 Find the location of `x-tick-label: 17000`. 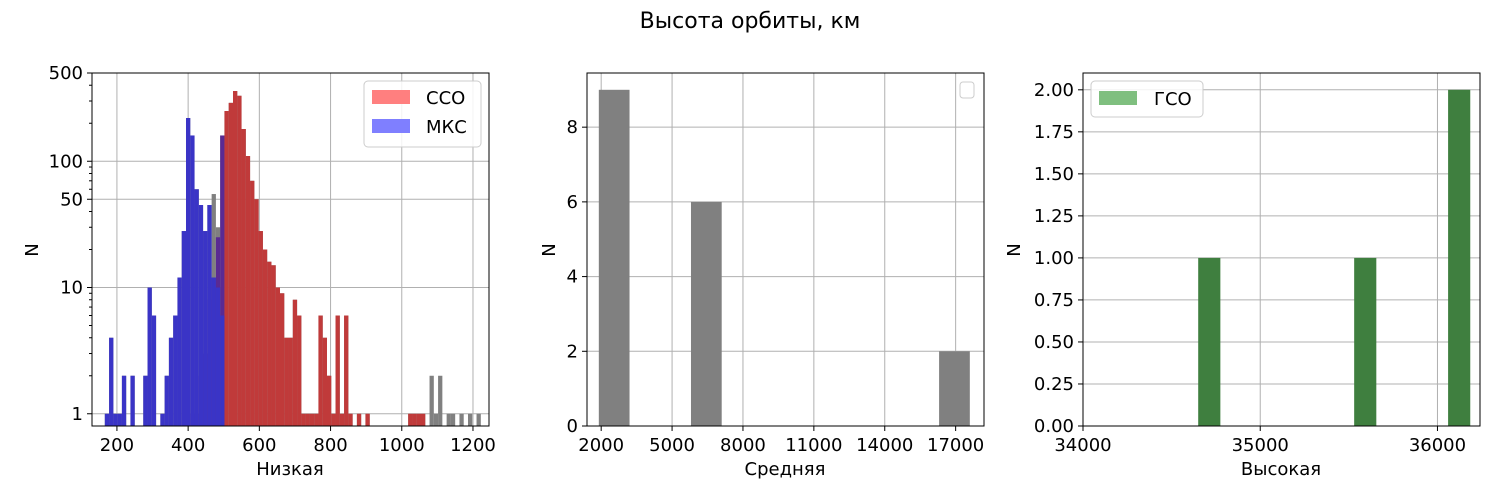

x-tick-label: 17000 is located at coordinates (955, 445).